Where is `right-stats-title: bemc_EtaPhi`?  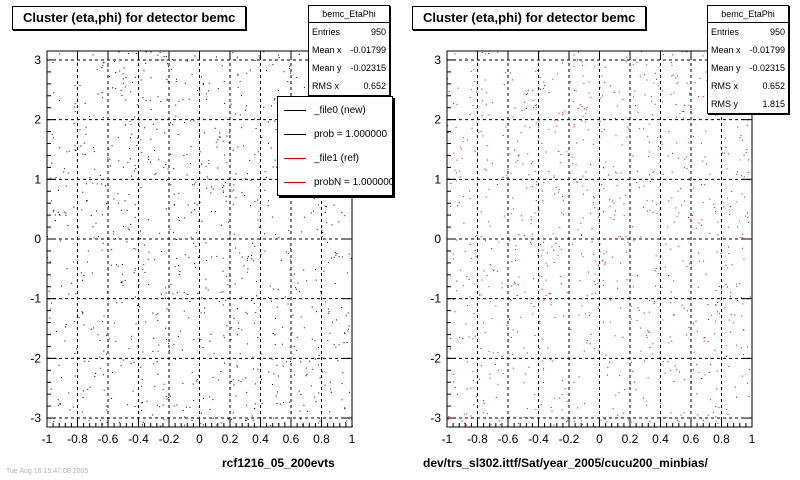
right-stats-title: bemc_EtaPhi is located at coordinates (748, 14).